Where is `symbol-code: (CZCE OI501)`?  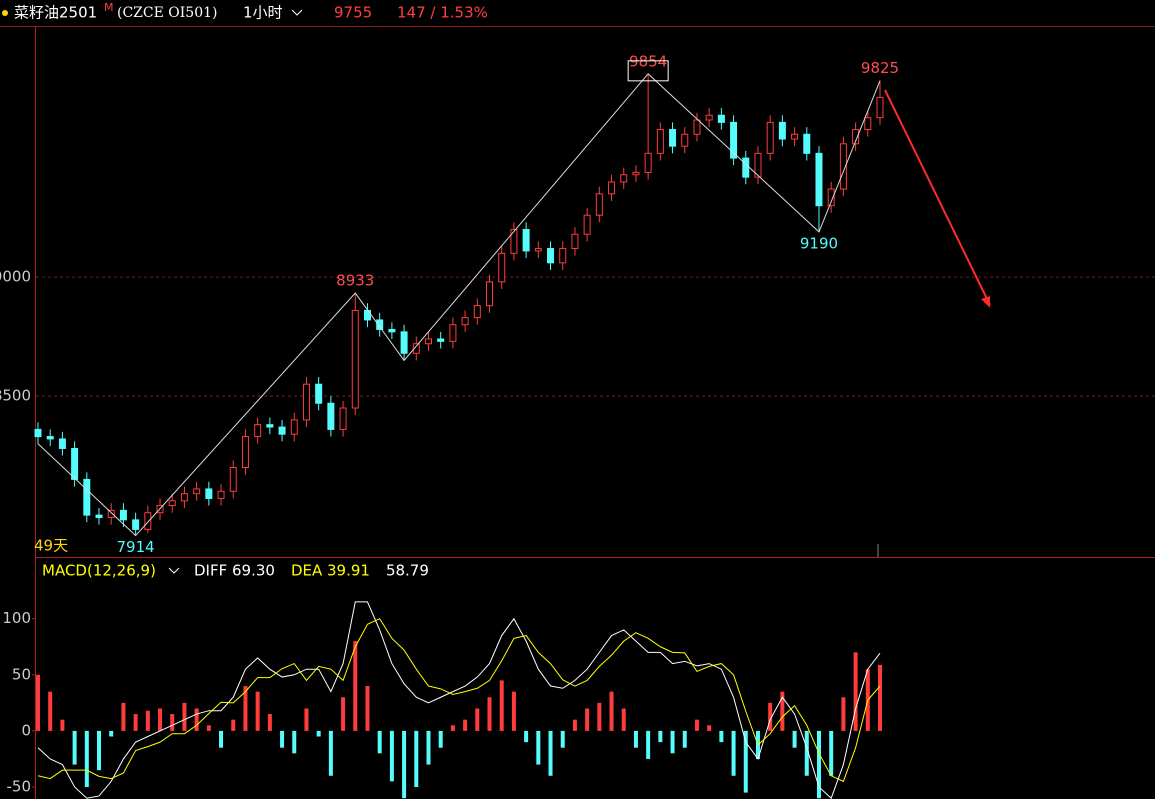
symbol-code: (CZCE OI501) is located at coordinates (167, 13).